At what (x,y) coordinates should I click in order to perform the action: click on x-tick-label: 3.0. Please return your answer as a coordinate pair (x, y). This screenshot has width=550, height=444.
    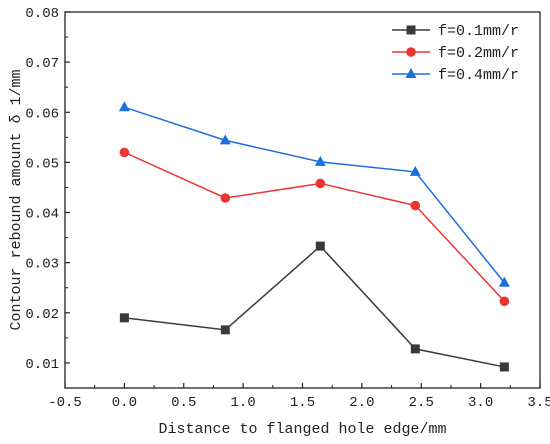
    Looking at the image, I should click on (480, 403).